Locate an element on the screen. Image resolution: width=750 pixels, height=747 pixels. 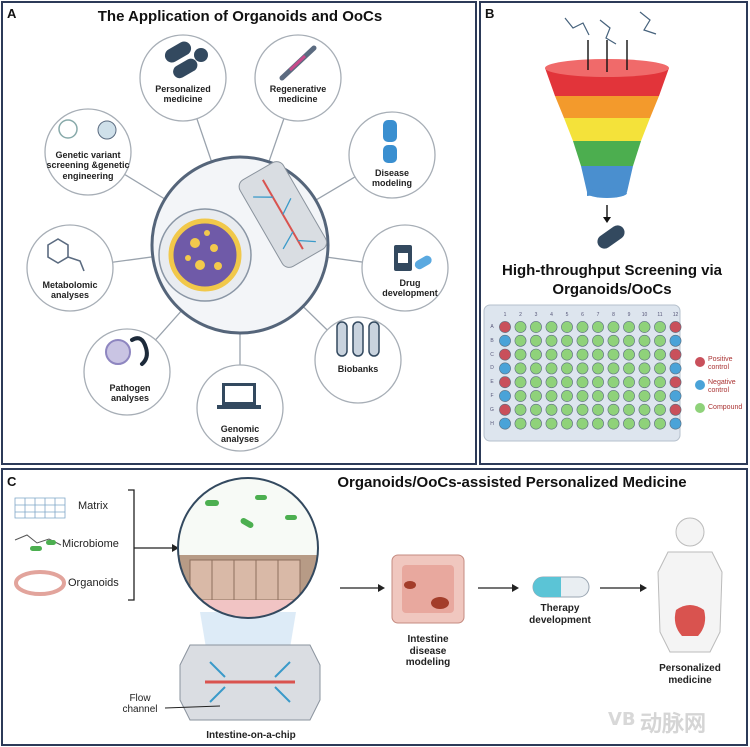
input-label: Organoids is located at coordinates (93, 583).